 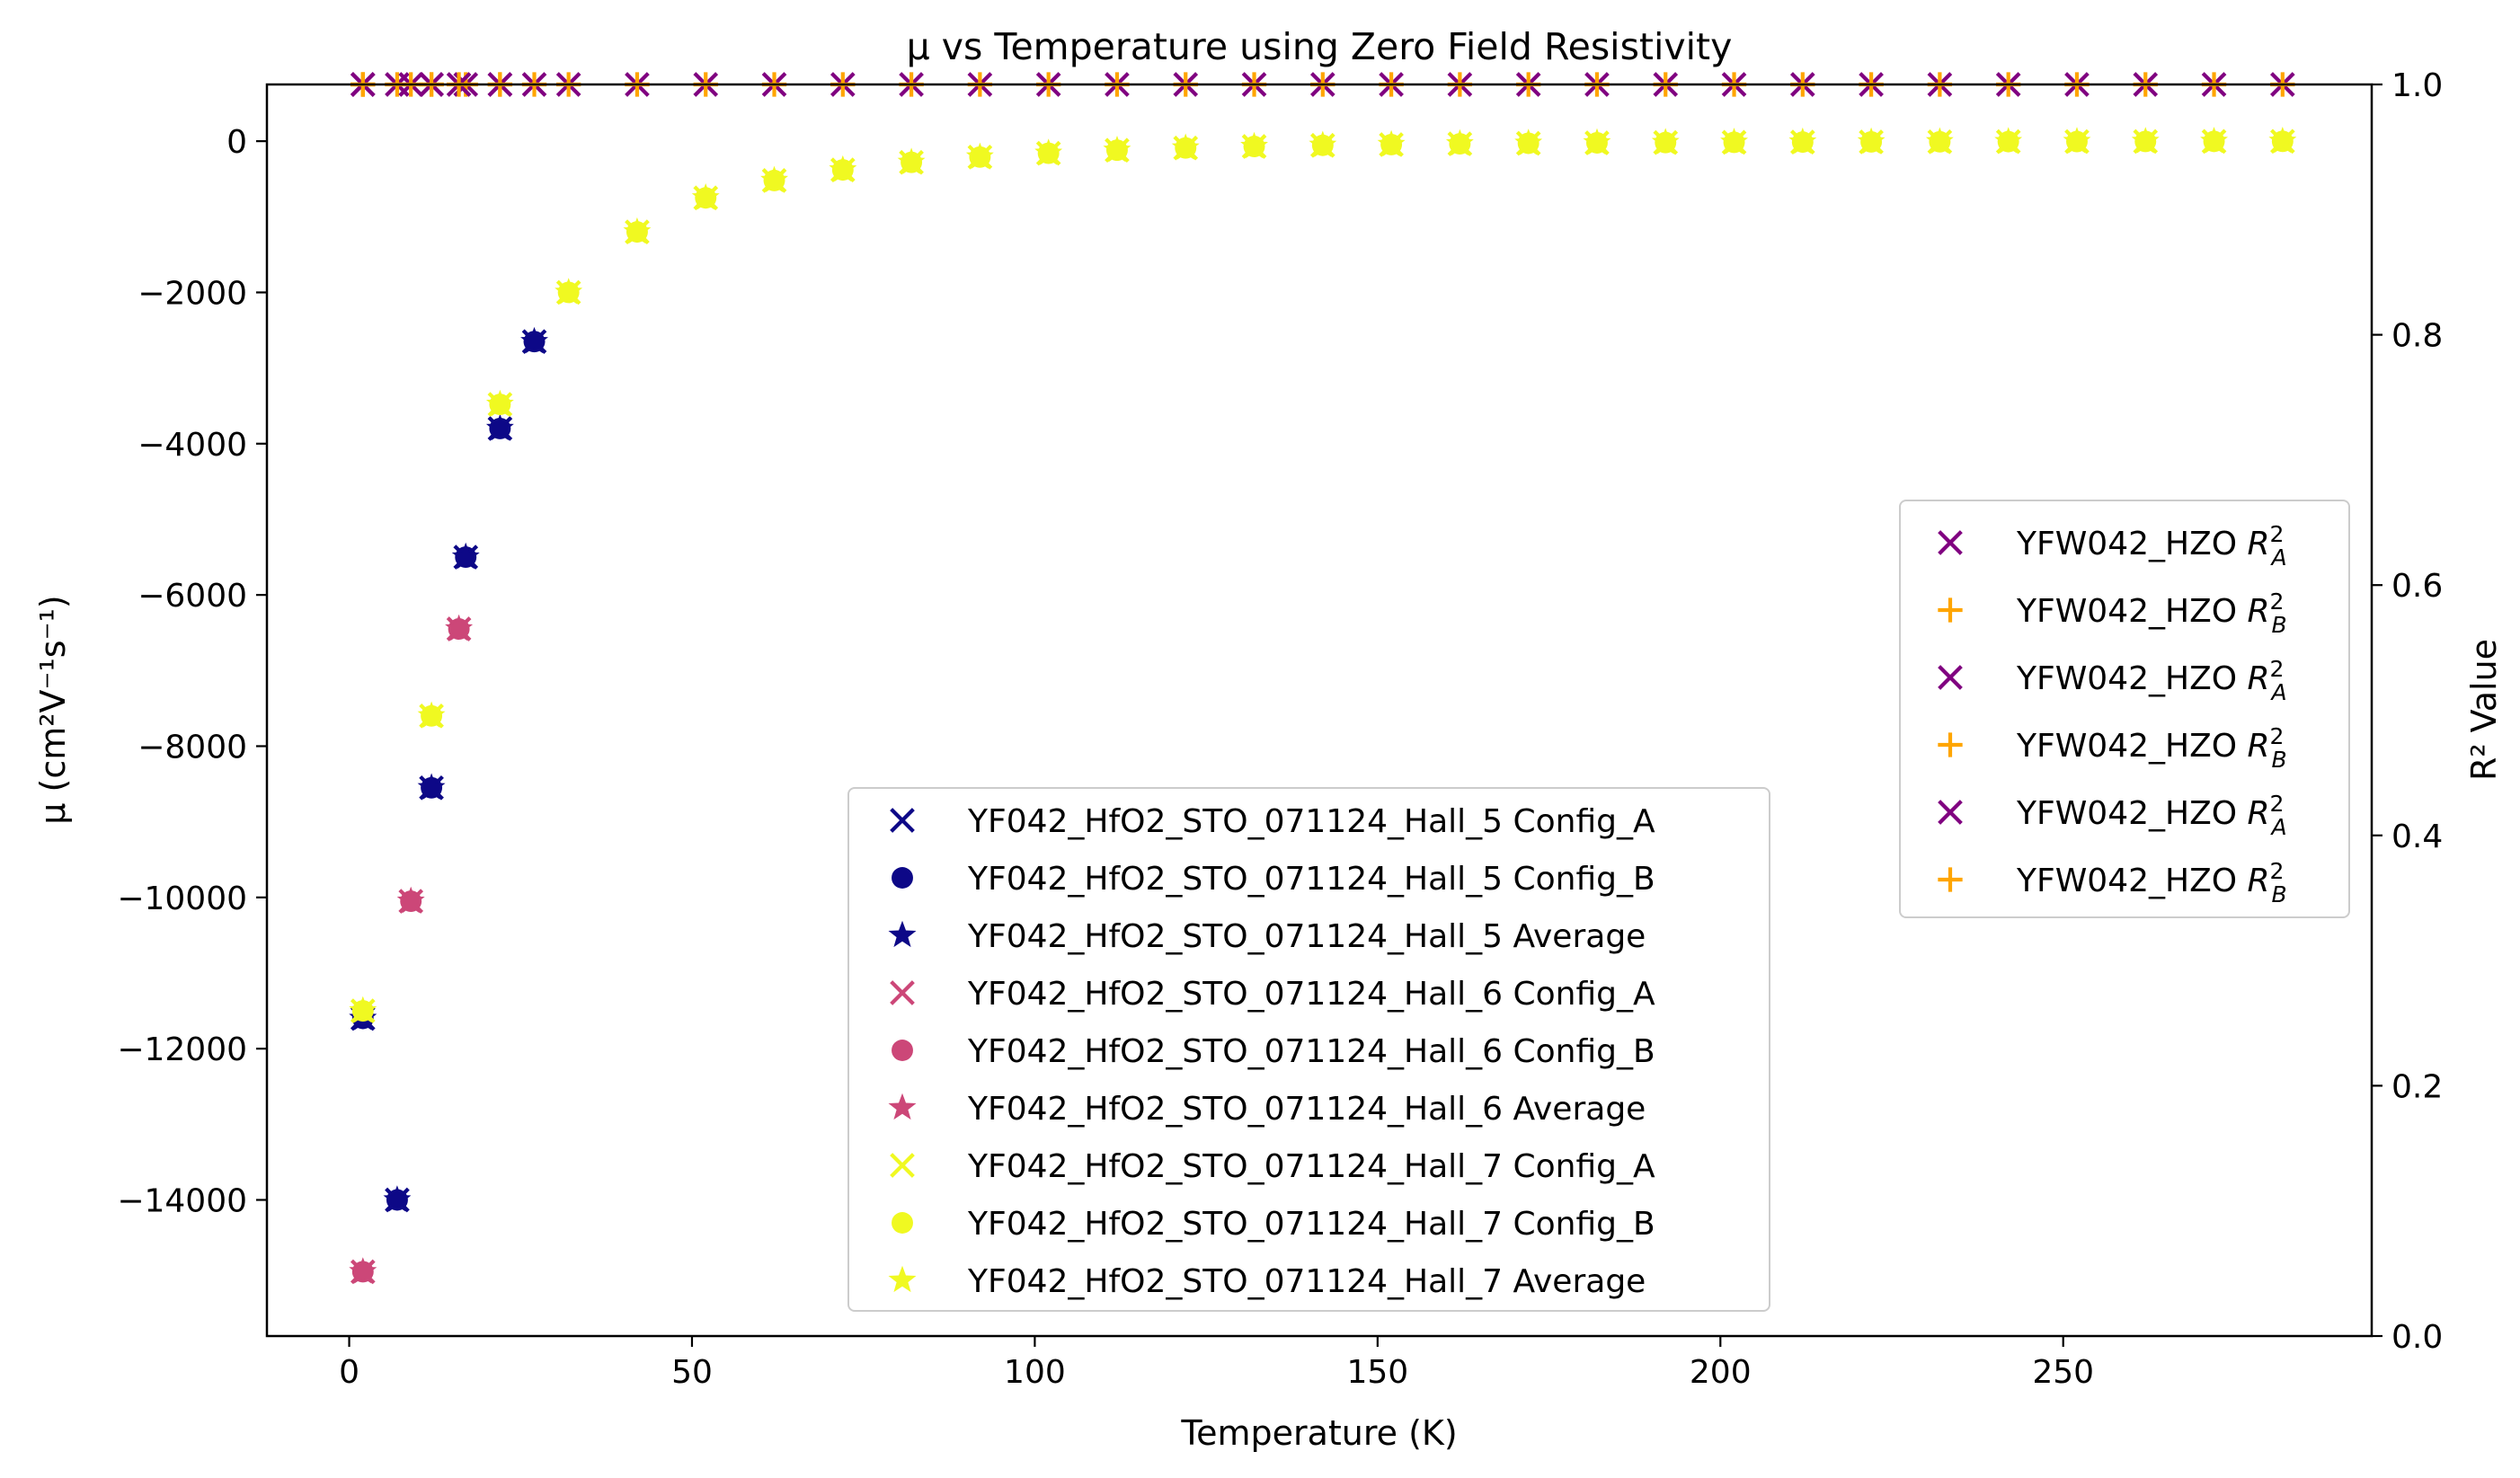 I want to click on legend-left-entry: YF042_HfO2_STO_071124_Hall_7 Config_A, so click(x=1272, y=1166).